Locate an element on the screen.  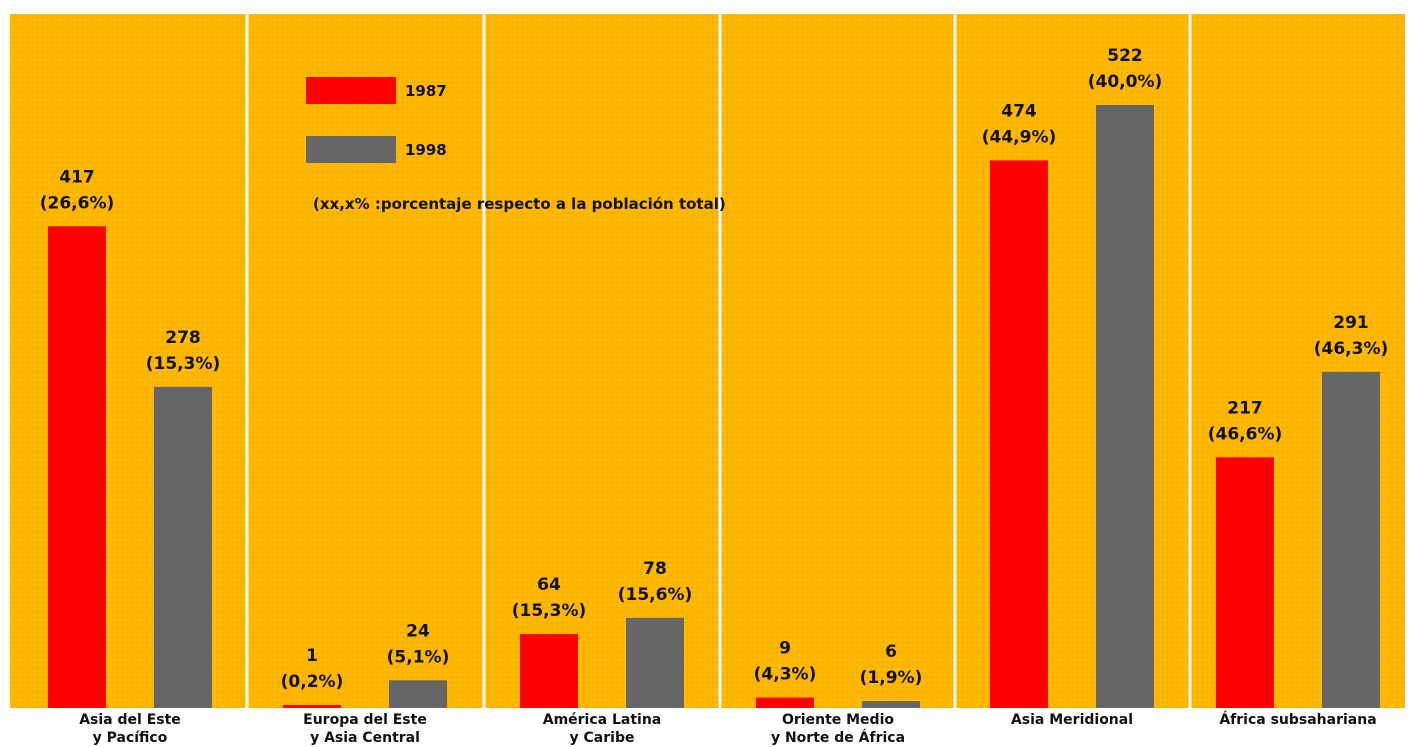
data-label-value: 417 is located at coordinates (77, 177).